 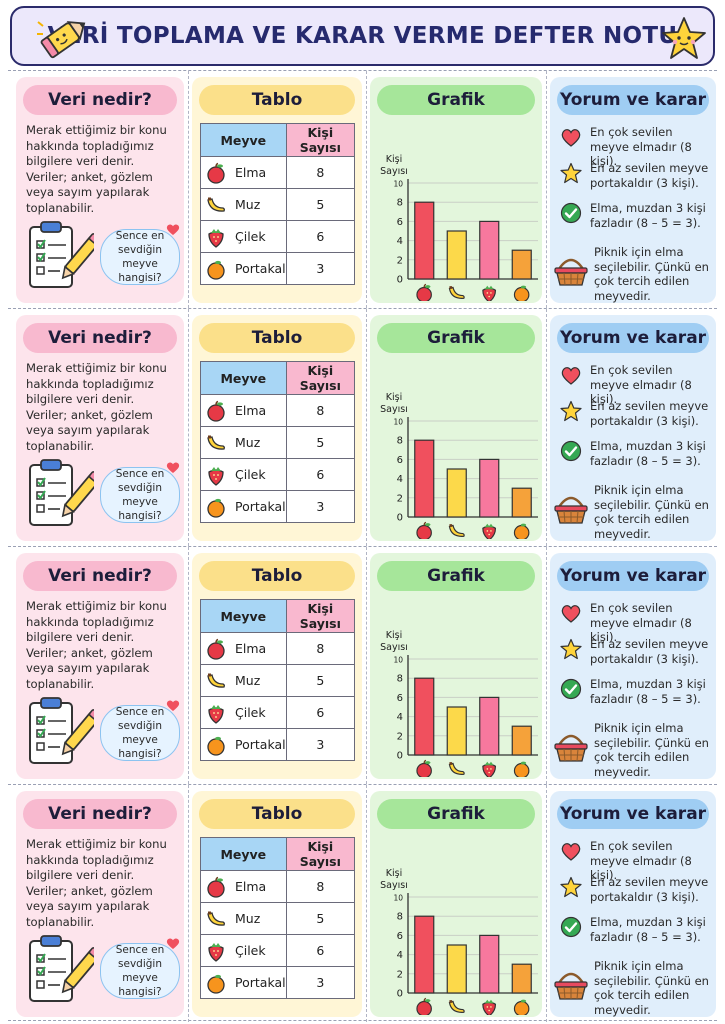 I want to click on fruit-name: Elma, so click(x=251, y=886).